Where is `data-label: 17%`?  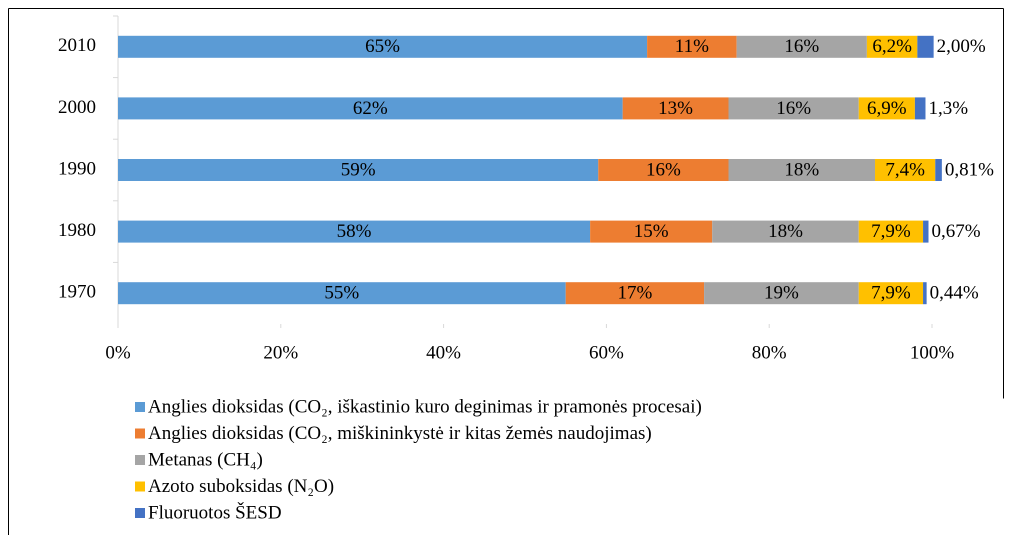
data-label: 17% is located at coordinates (634, 293).